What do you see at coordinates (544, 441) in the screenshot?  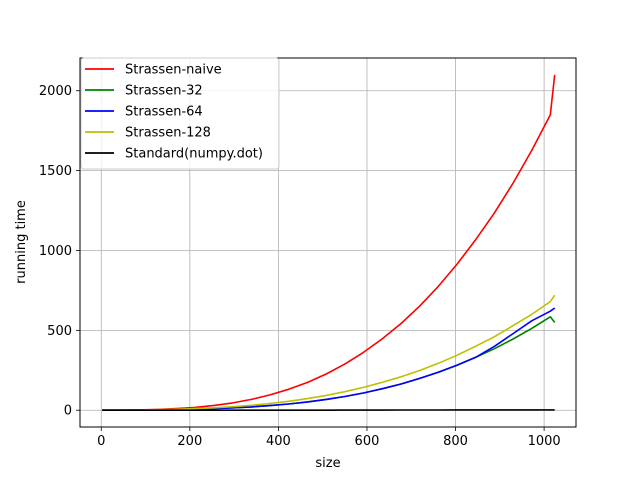 I see `x-tick-label: 1000` at bounding box center [544, 441].